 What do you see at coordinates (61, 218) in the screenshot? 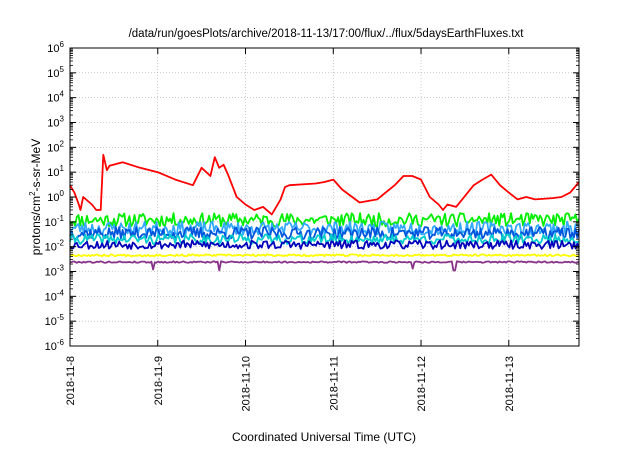
I see `y-tick-exponent: -1` at bounding box center [61, 218].